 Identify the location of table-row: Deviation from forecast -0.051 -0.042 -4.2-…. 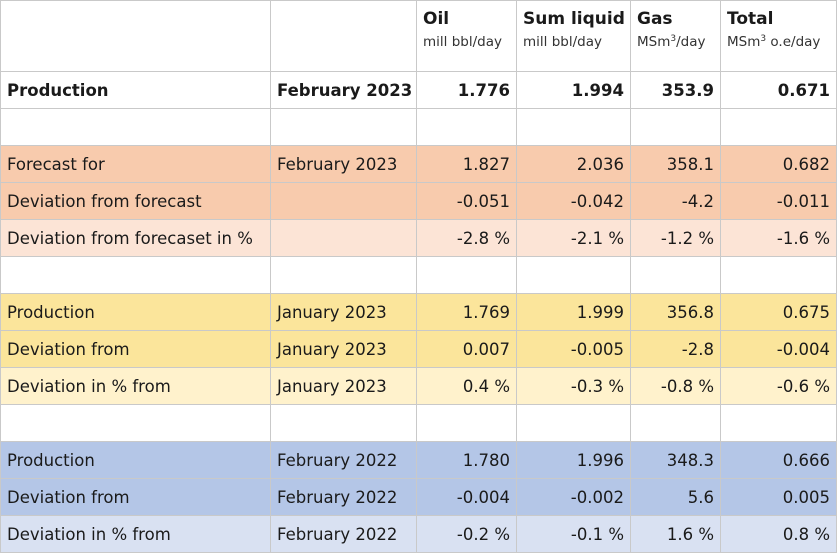
(418, 201).